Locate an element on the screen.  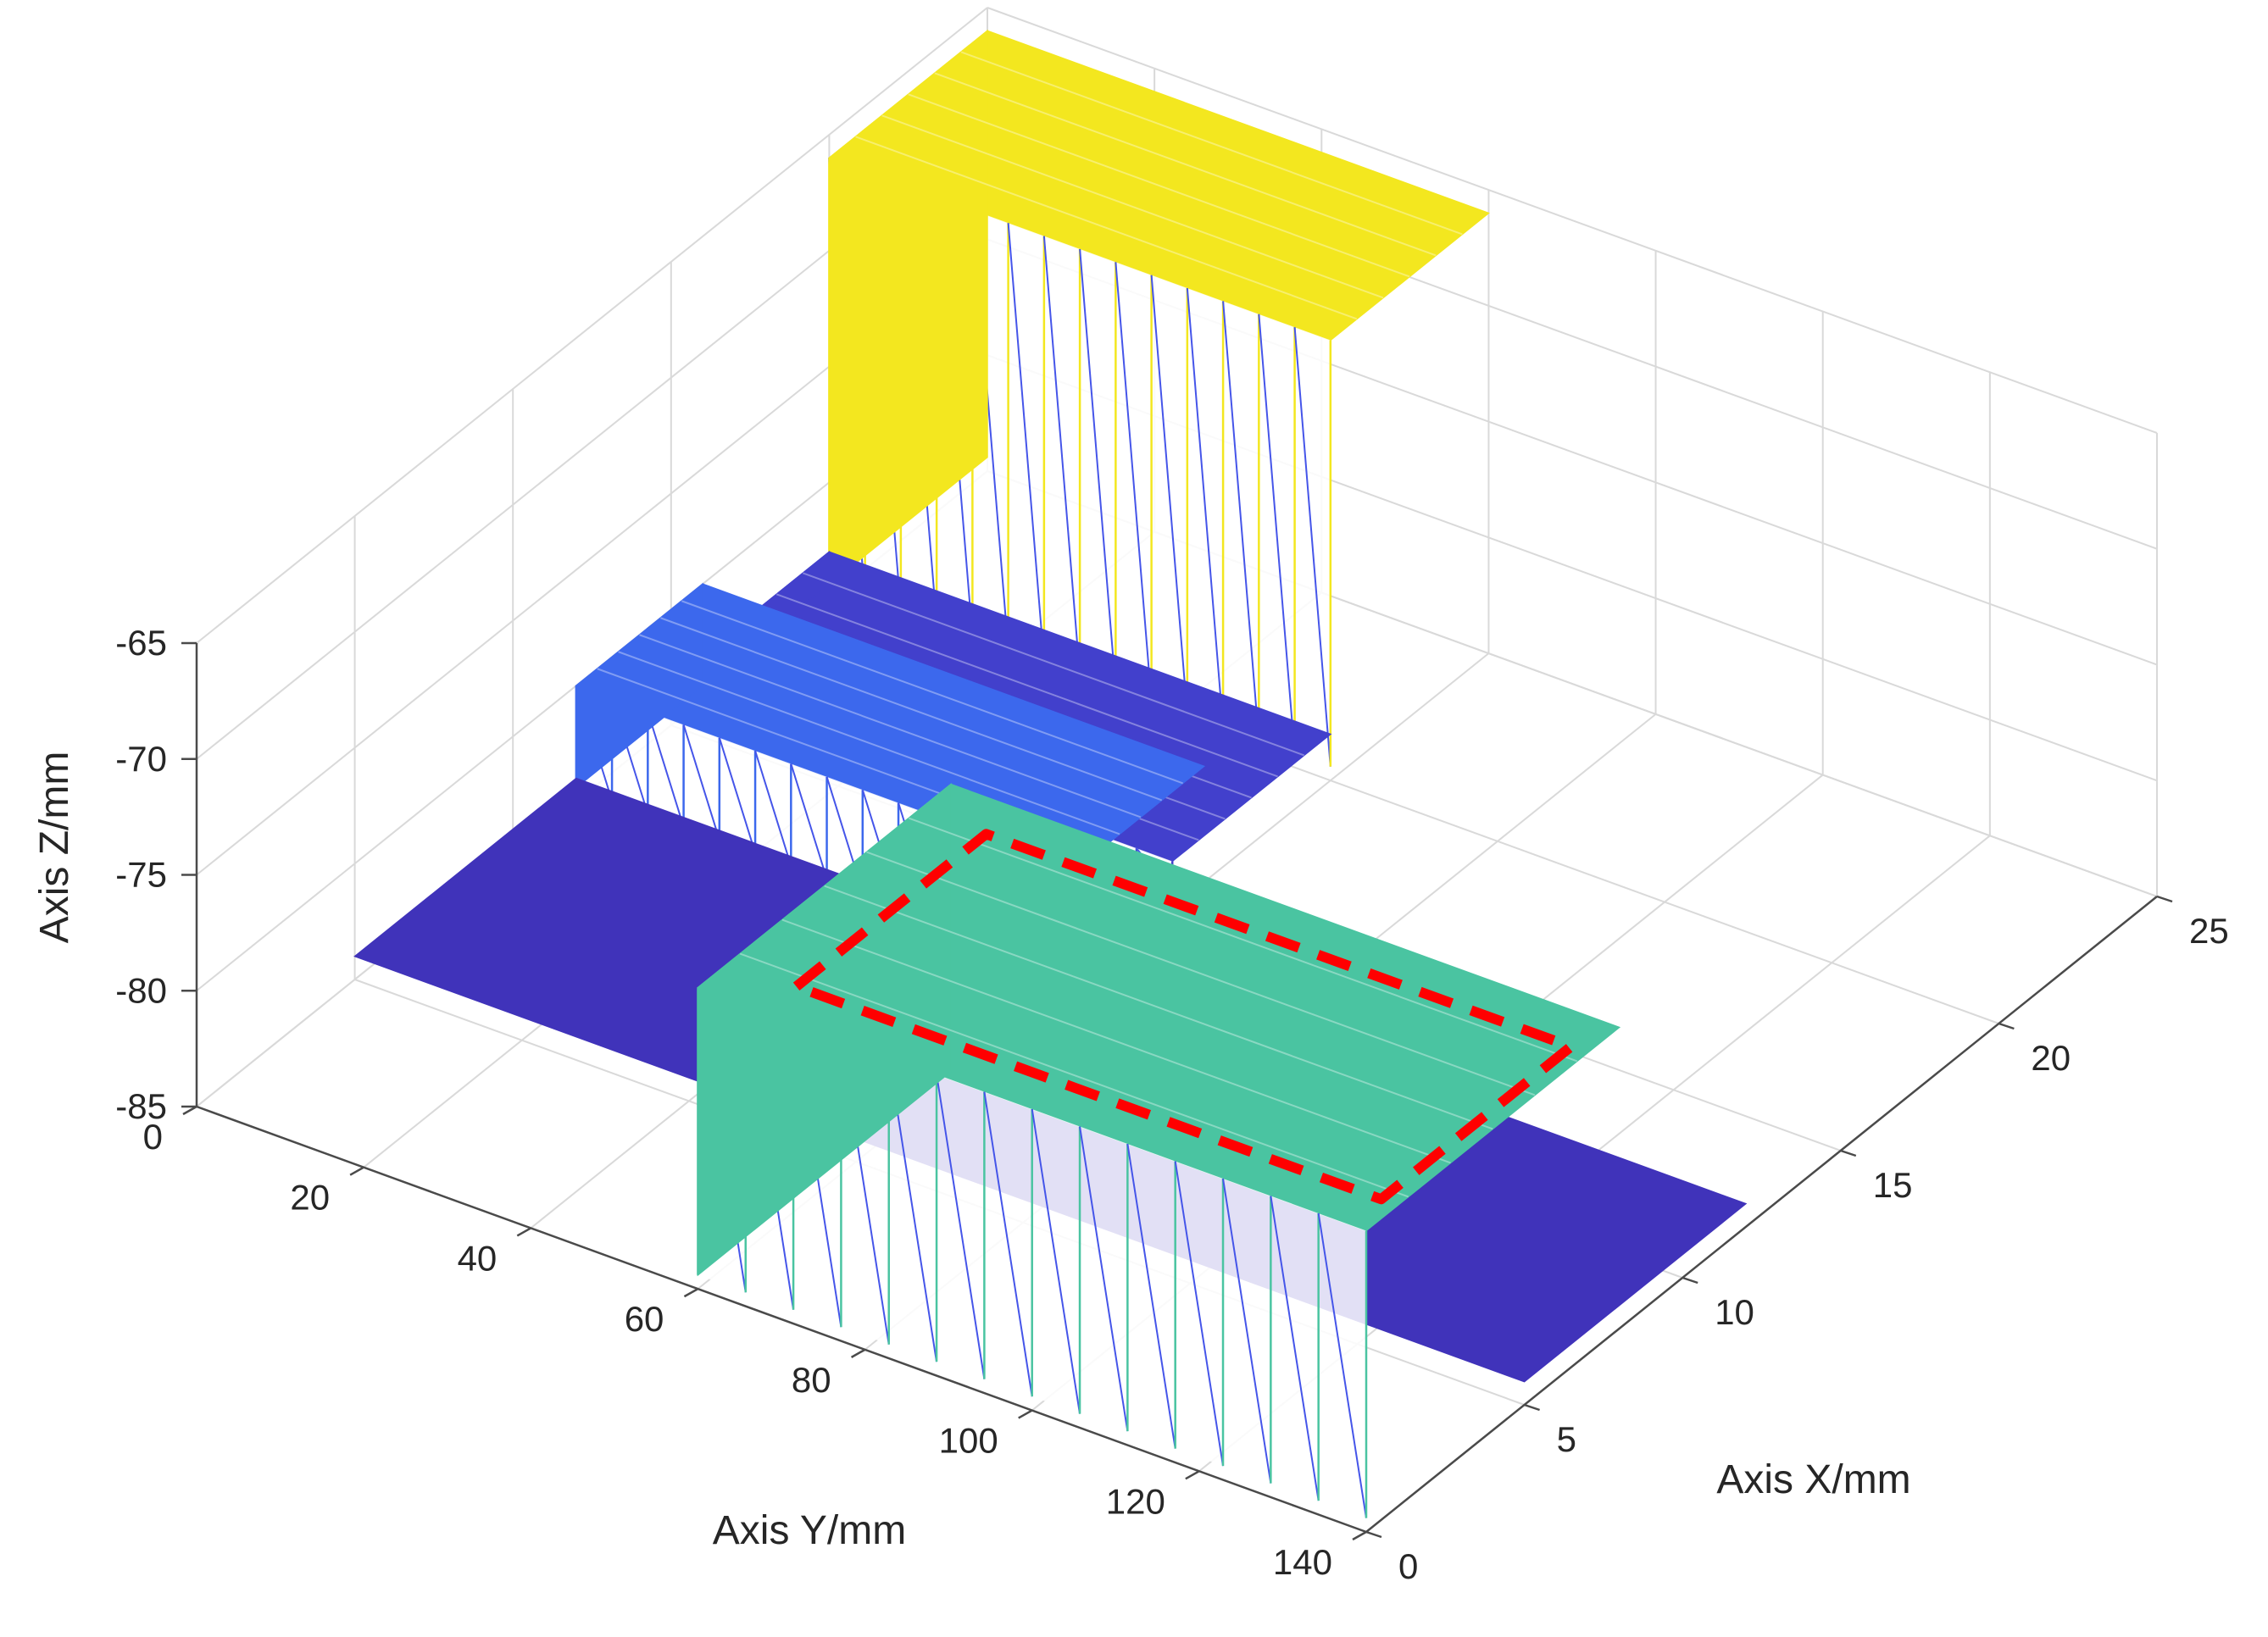
x-axis-line is located at coordinates (1762, 1214).